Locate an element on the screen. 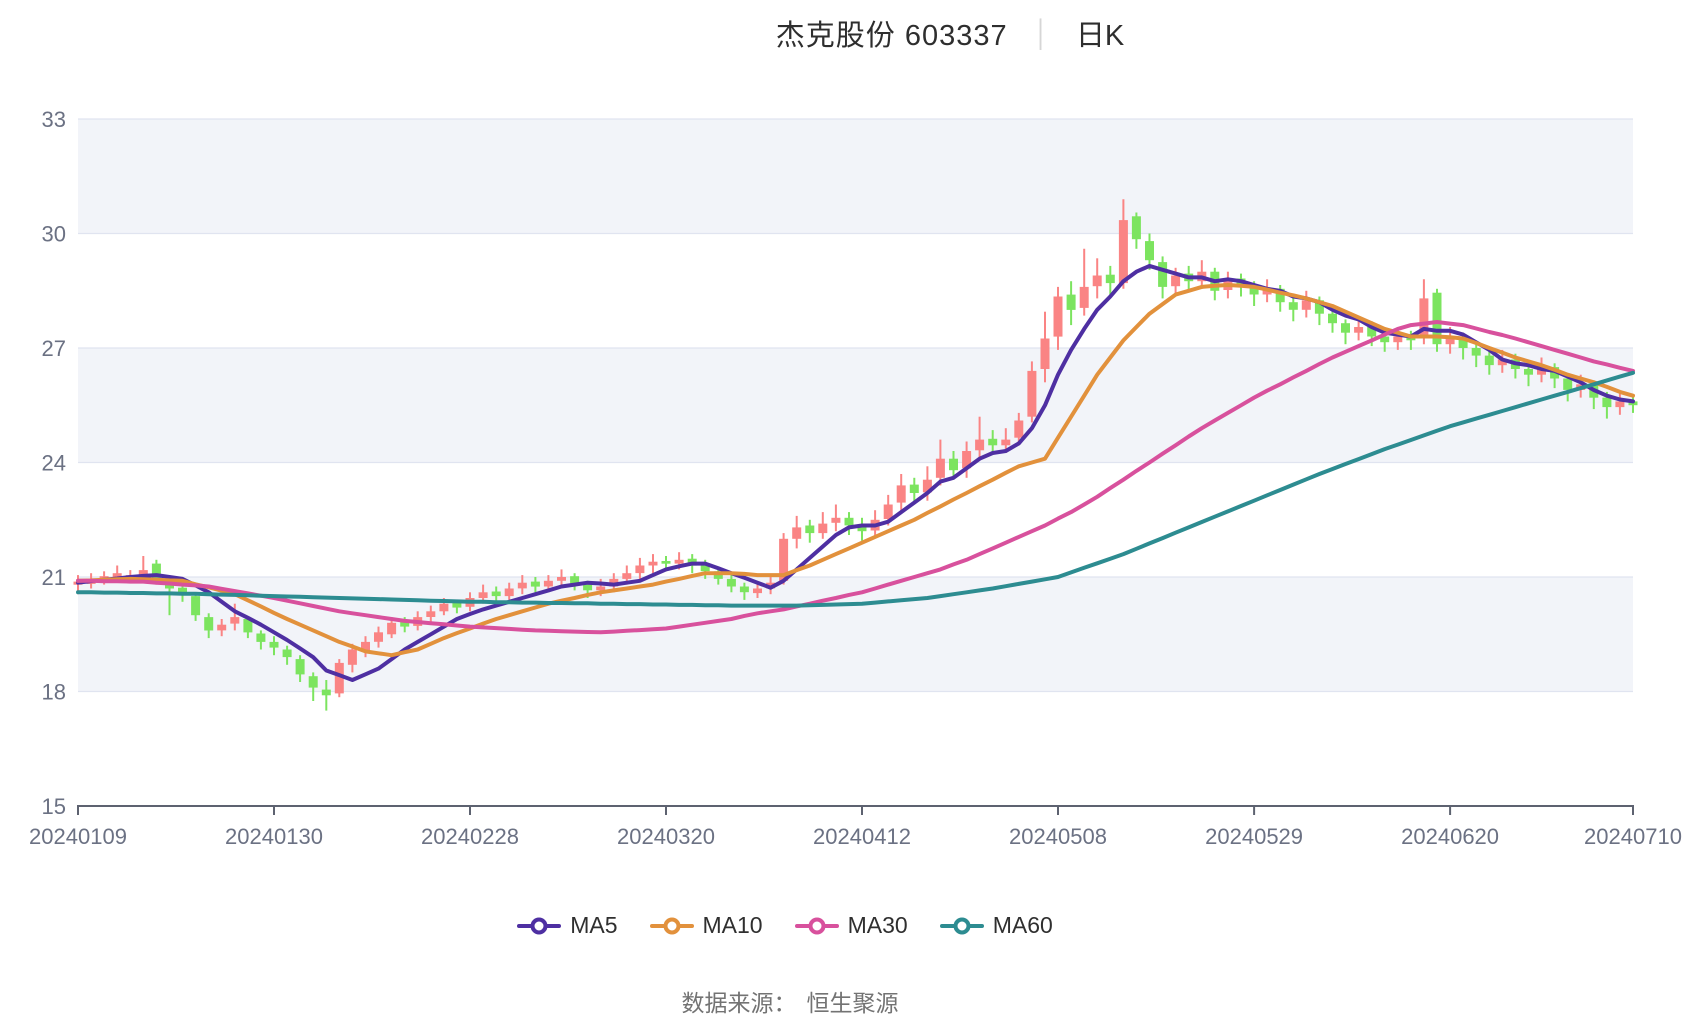 The height and width of the screenshot is (1034, 1700). data-source-label: 数据来源： is located at coordinates (739, 1003).